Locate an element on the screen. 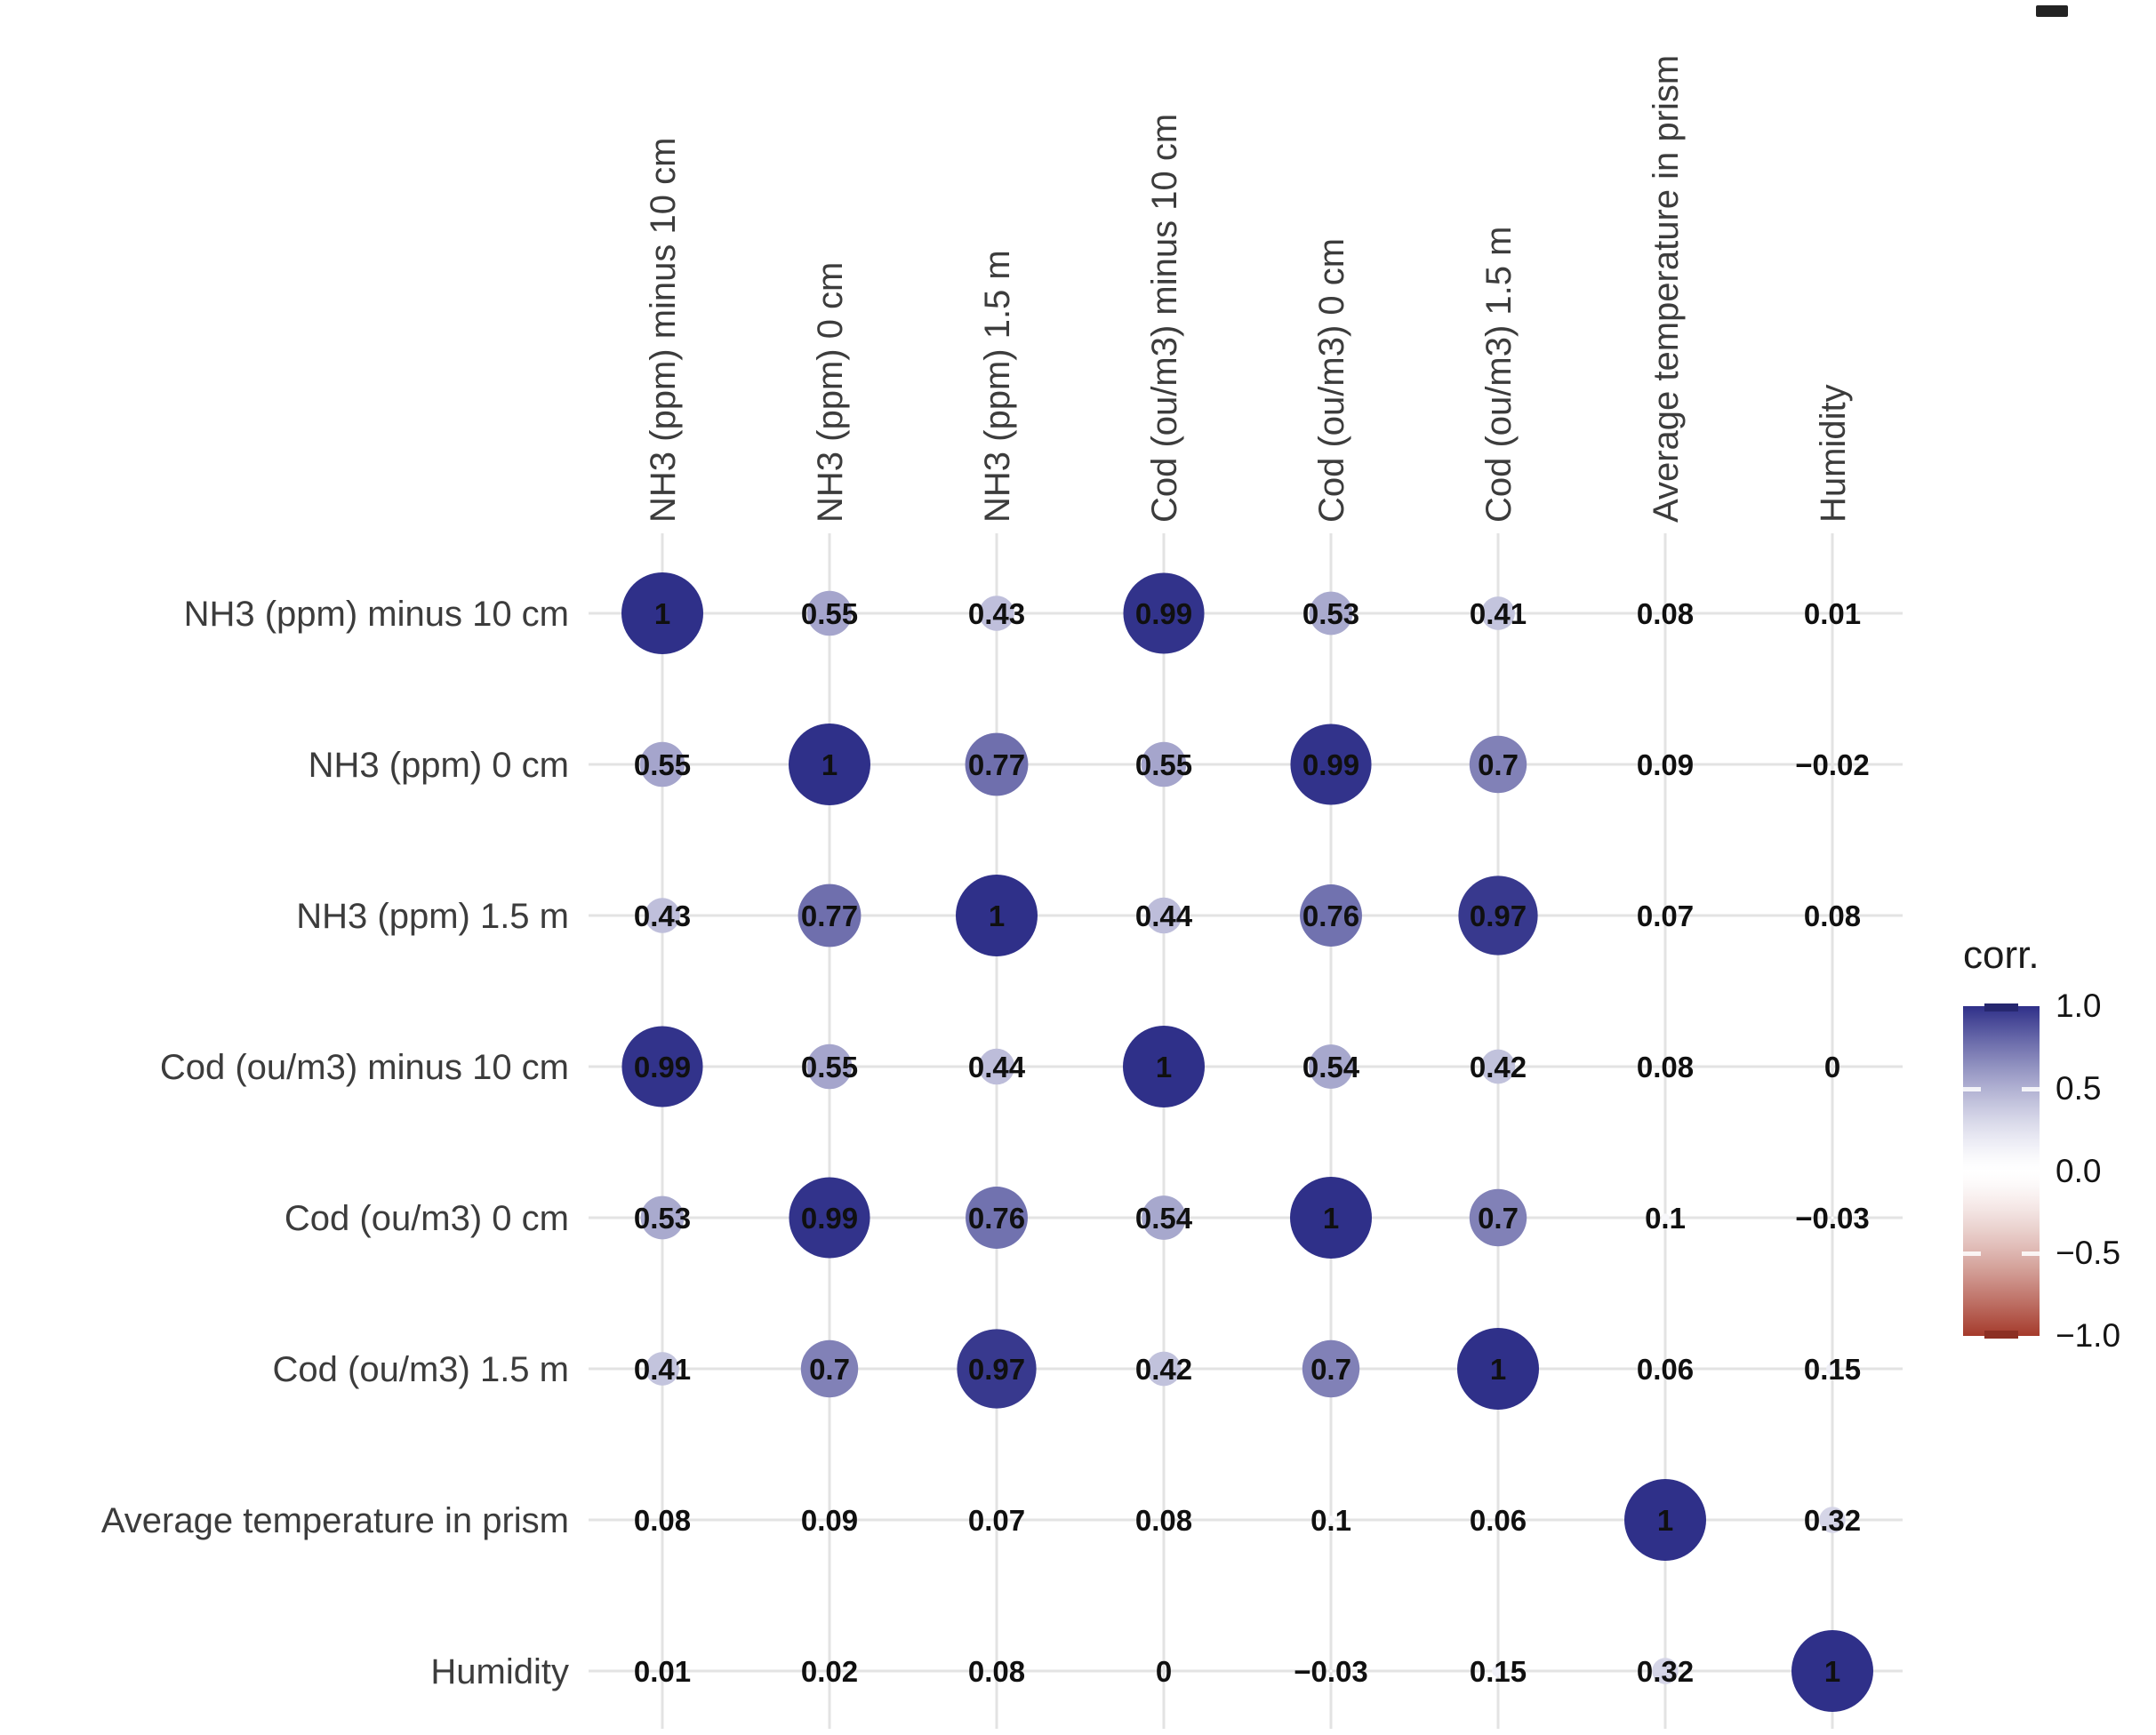 The width and height of the screenshot is (2156, 1735). legend-tick-label: 0.0 is located at coordinates (2079, 1170).